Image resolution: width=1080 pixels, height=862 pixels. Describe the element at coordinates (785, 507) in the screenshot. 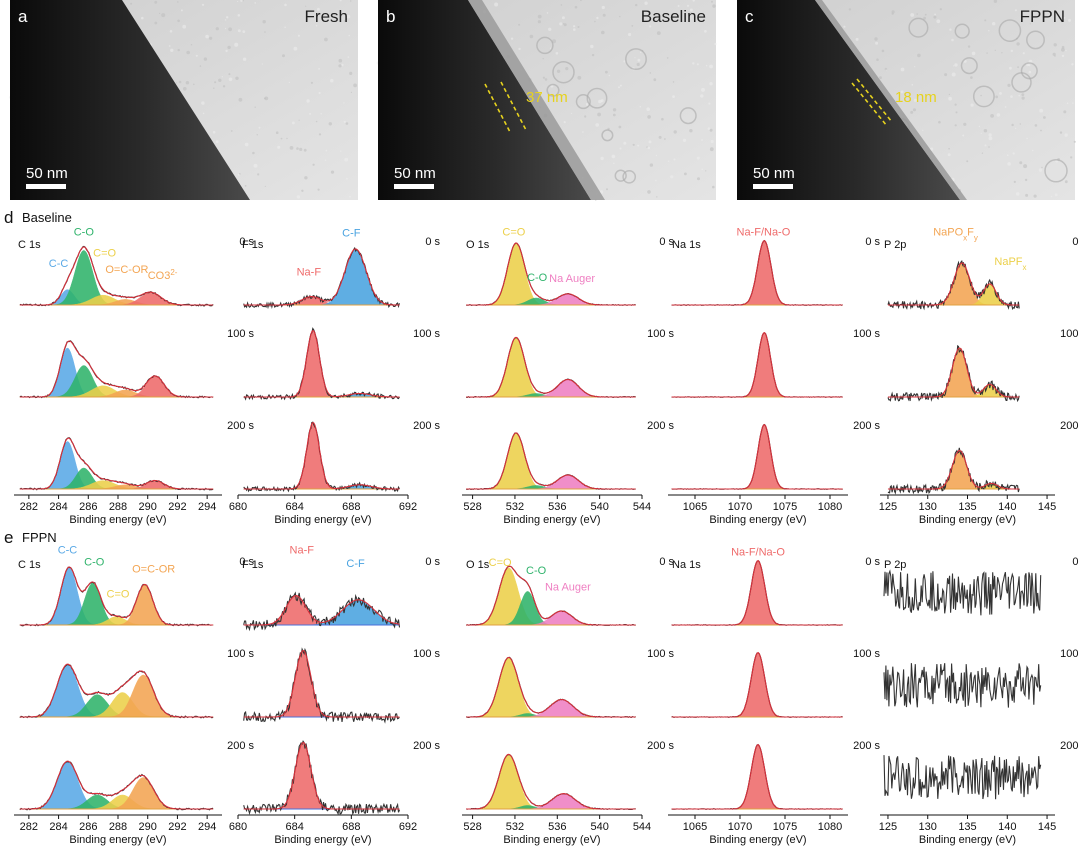

I see `x-tick-label: 1075` at that location.